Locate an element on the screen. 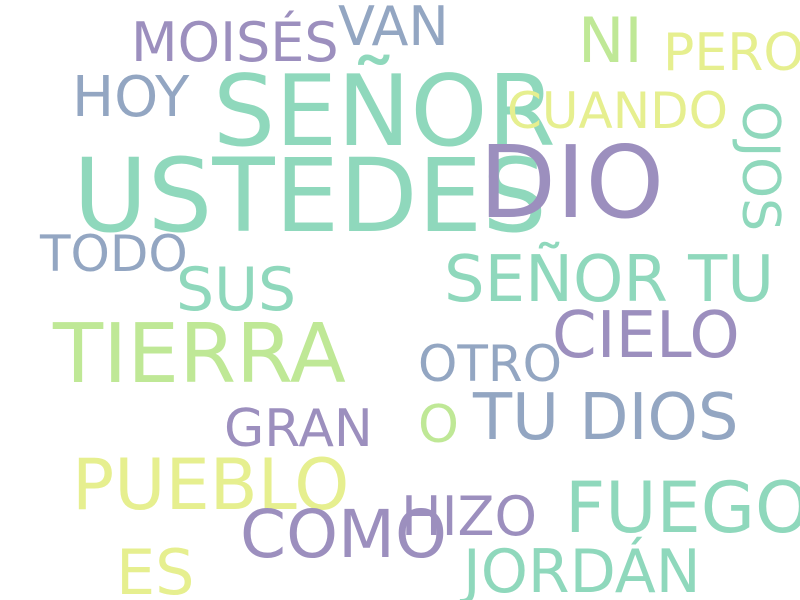 The image size is (800, 600). word-senor-tu: SEÑOR TU is located at coordinates (609, 280).